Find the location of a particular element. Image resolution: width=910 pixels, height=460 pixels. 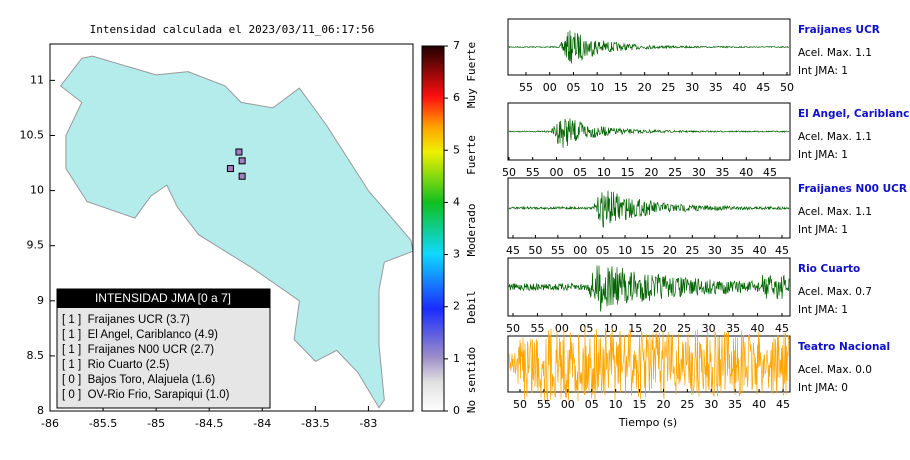

legend-entry: [ 1 ] El Angel, Cariblanco (4.9) is located at coordinates (140, 335).